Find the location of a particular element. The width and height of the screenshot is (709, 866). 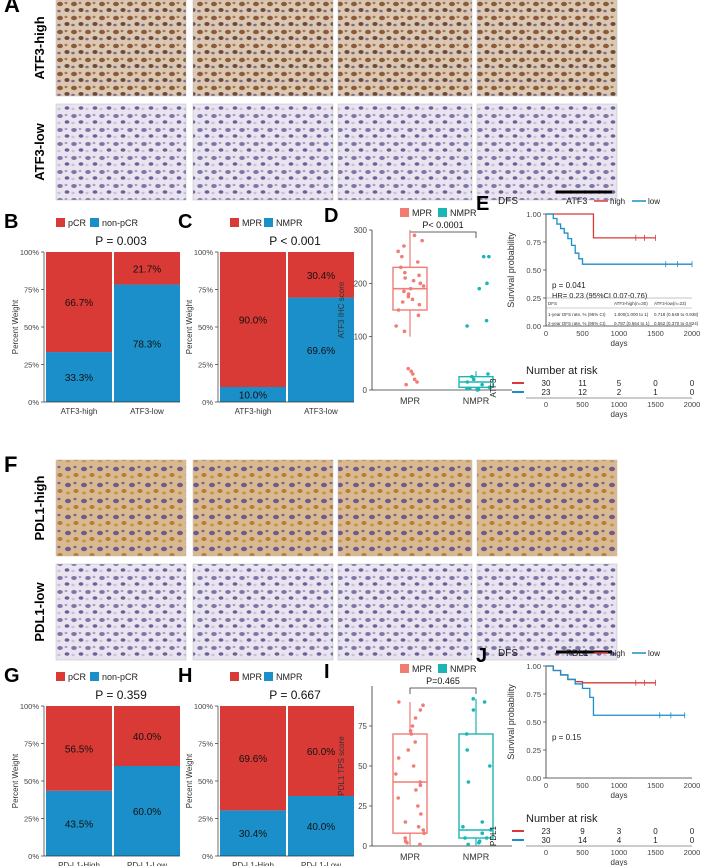

plot-title: DFS is located at coordinates (508, 201).